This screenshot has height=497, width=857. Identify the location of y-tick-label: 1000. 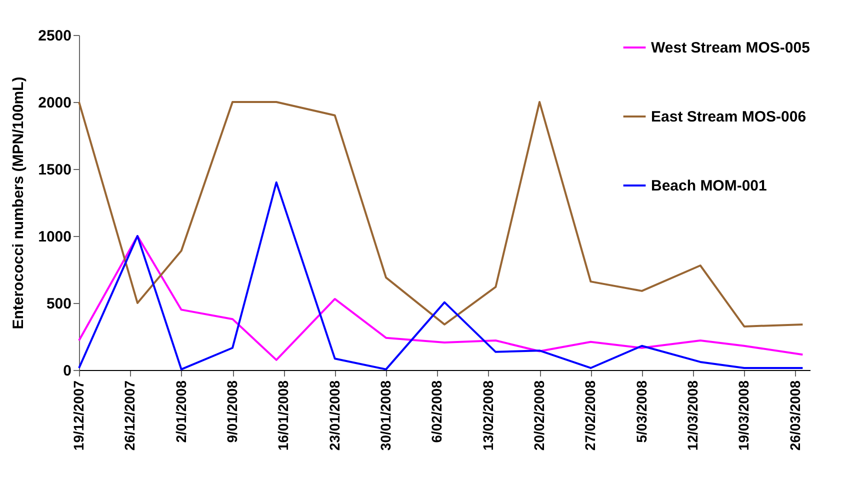
(55, 237).